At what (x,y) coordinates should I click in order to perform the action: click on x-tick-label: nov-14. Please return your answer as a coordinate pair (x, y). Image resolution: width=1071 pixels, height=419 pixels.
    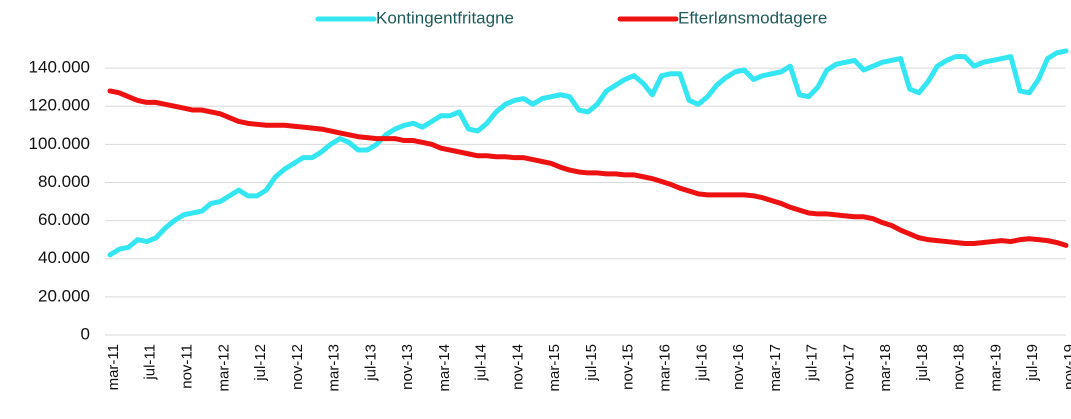
    Looking at the image, I should click on (517, 367).